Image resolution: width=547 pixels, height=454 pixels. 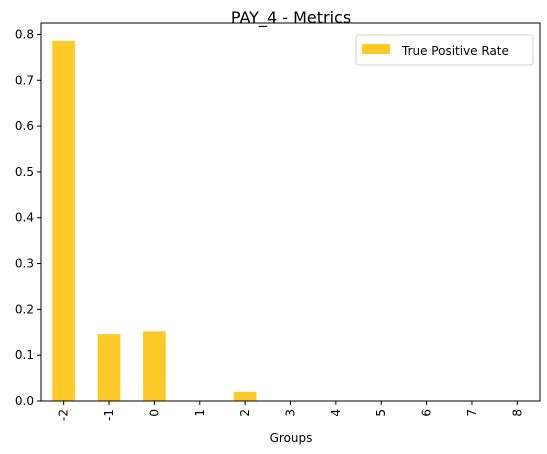 What do you see at coordinates (381, 413) in the screenshot?
I see `x-tick-label: 5` at bounding box center [381, 413].